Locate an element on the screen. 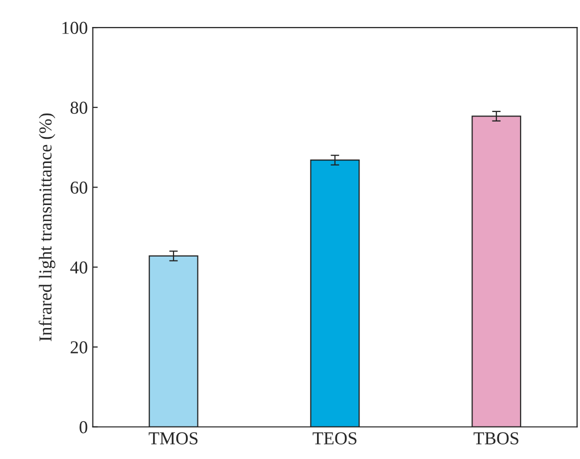  y-tick-label: 40 is located at coordinates (79, 267).